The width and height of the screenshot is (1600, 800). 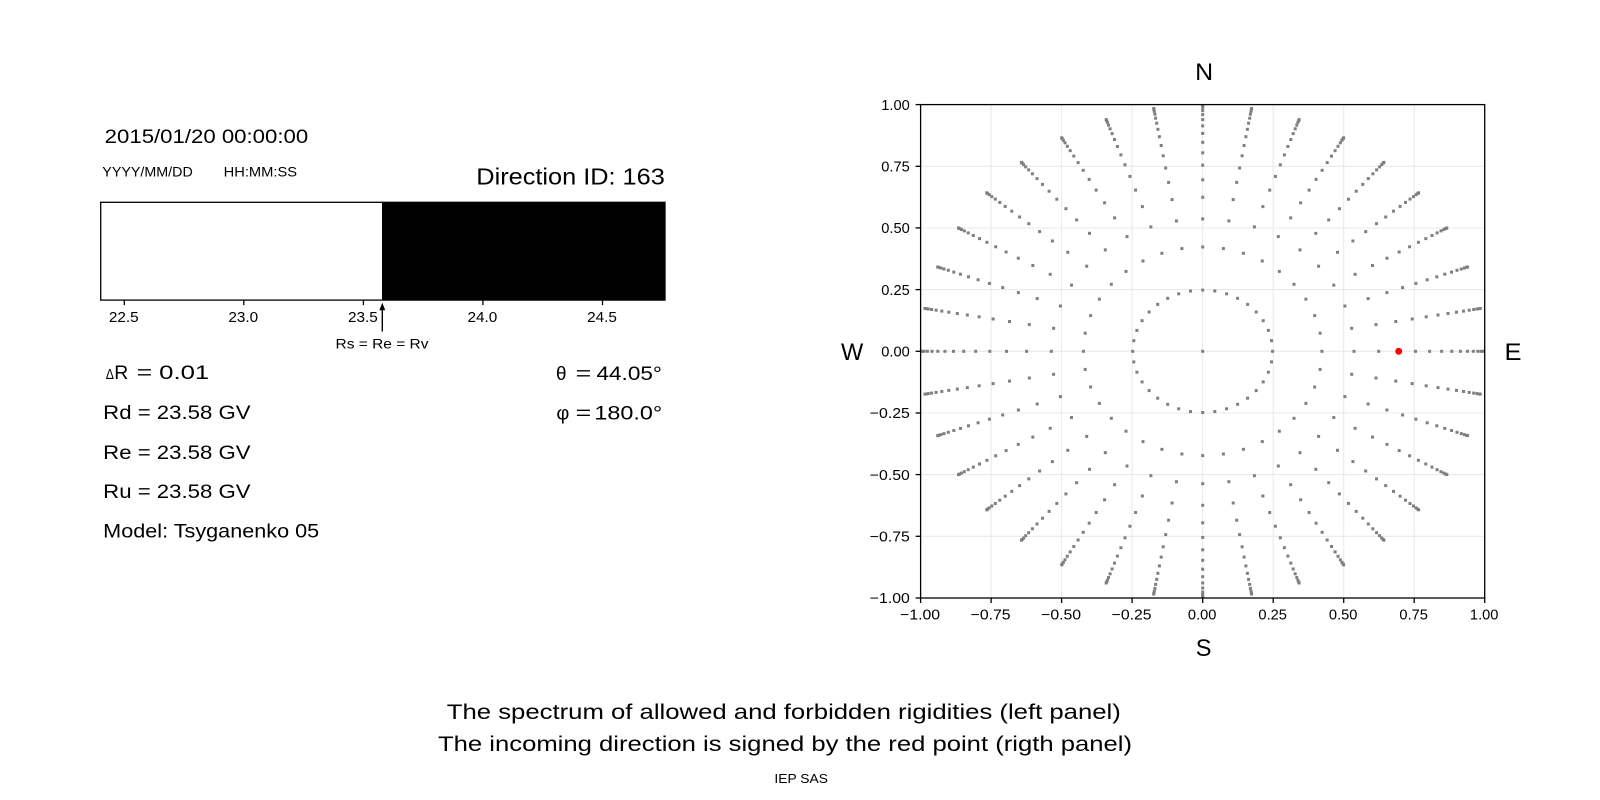 What do you see at coordinates (110, 375) in the screenshot?
I see `svg-text: Δ` at bounding box center [110, 375].